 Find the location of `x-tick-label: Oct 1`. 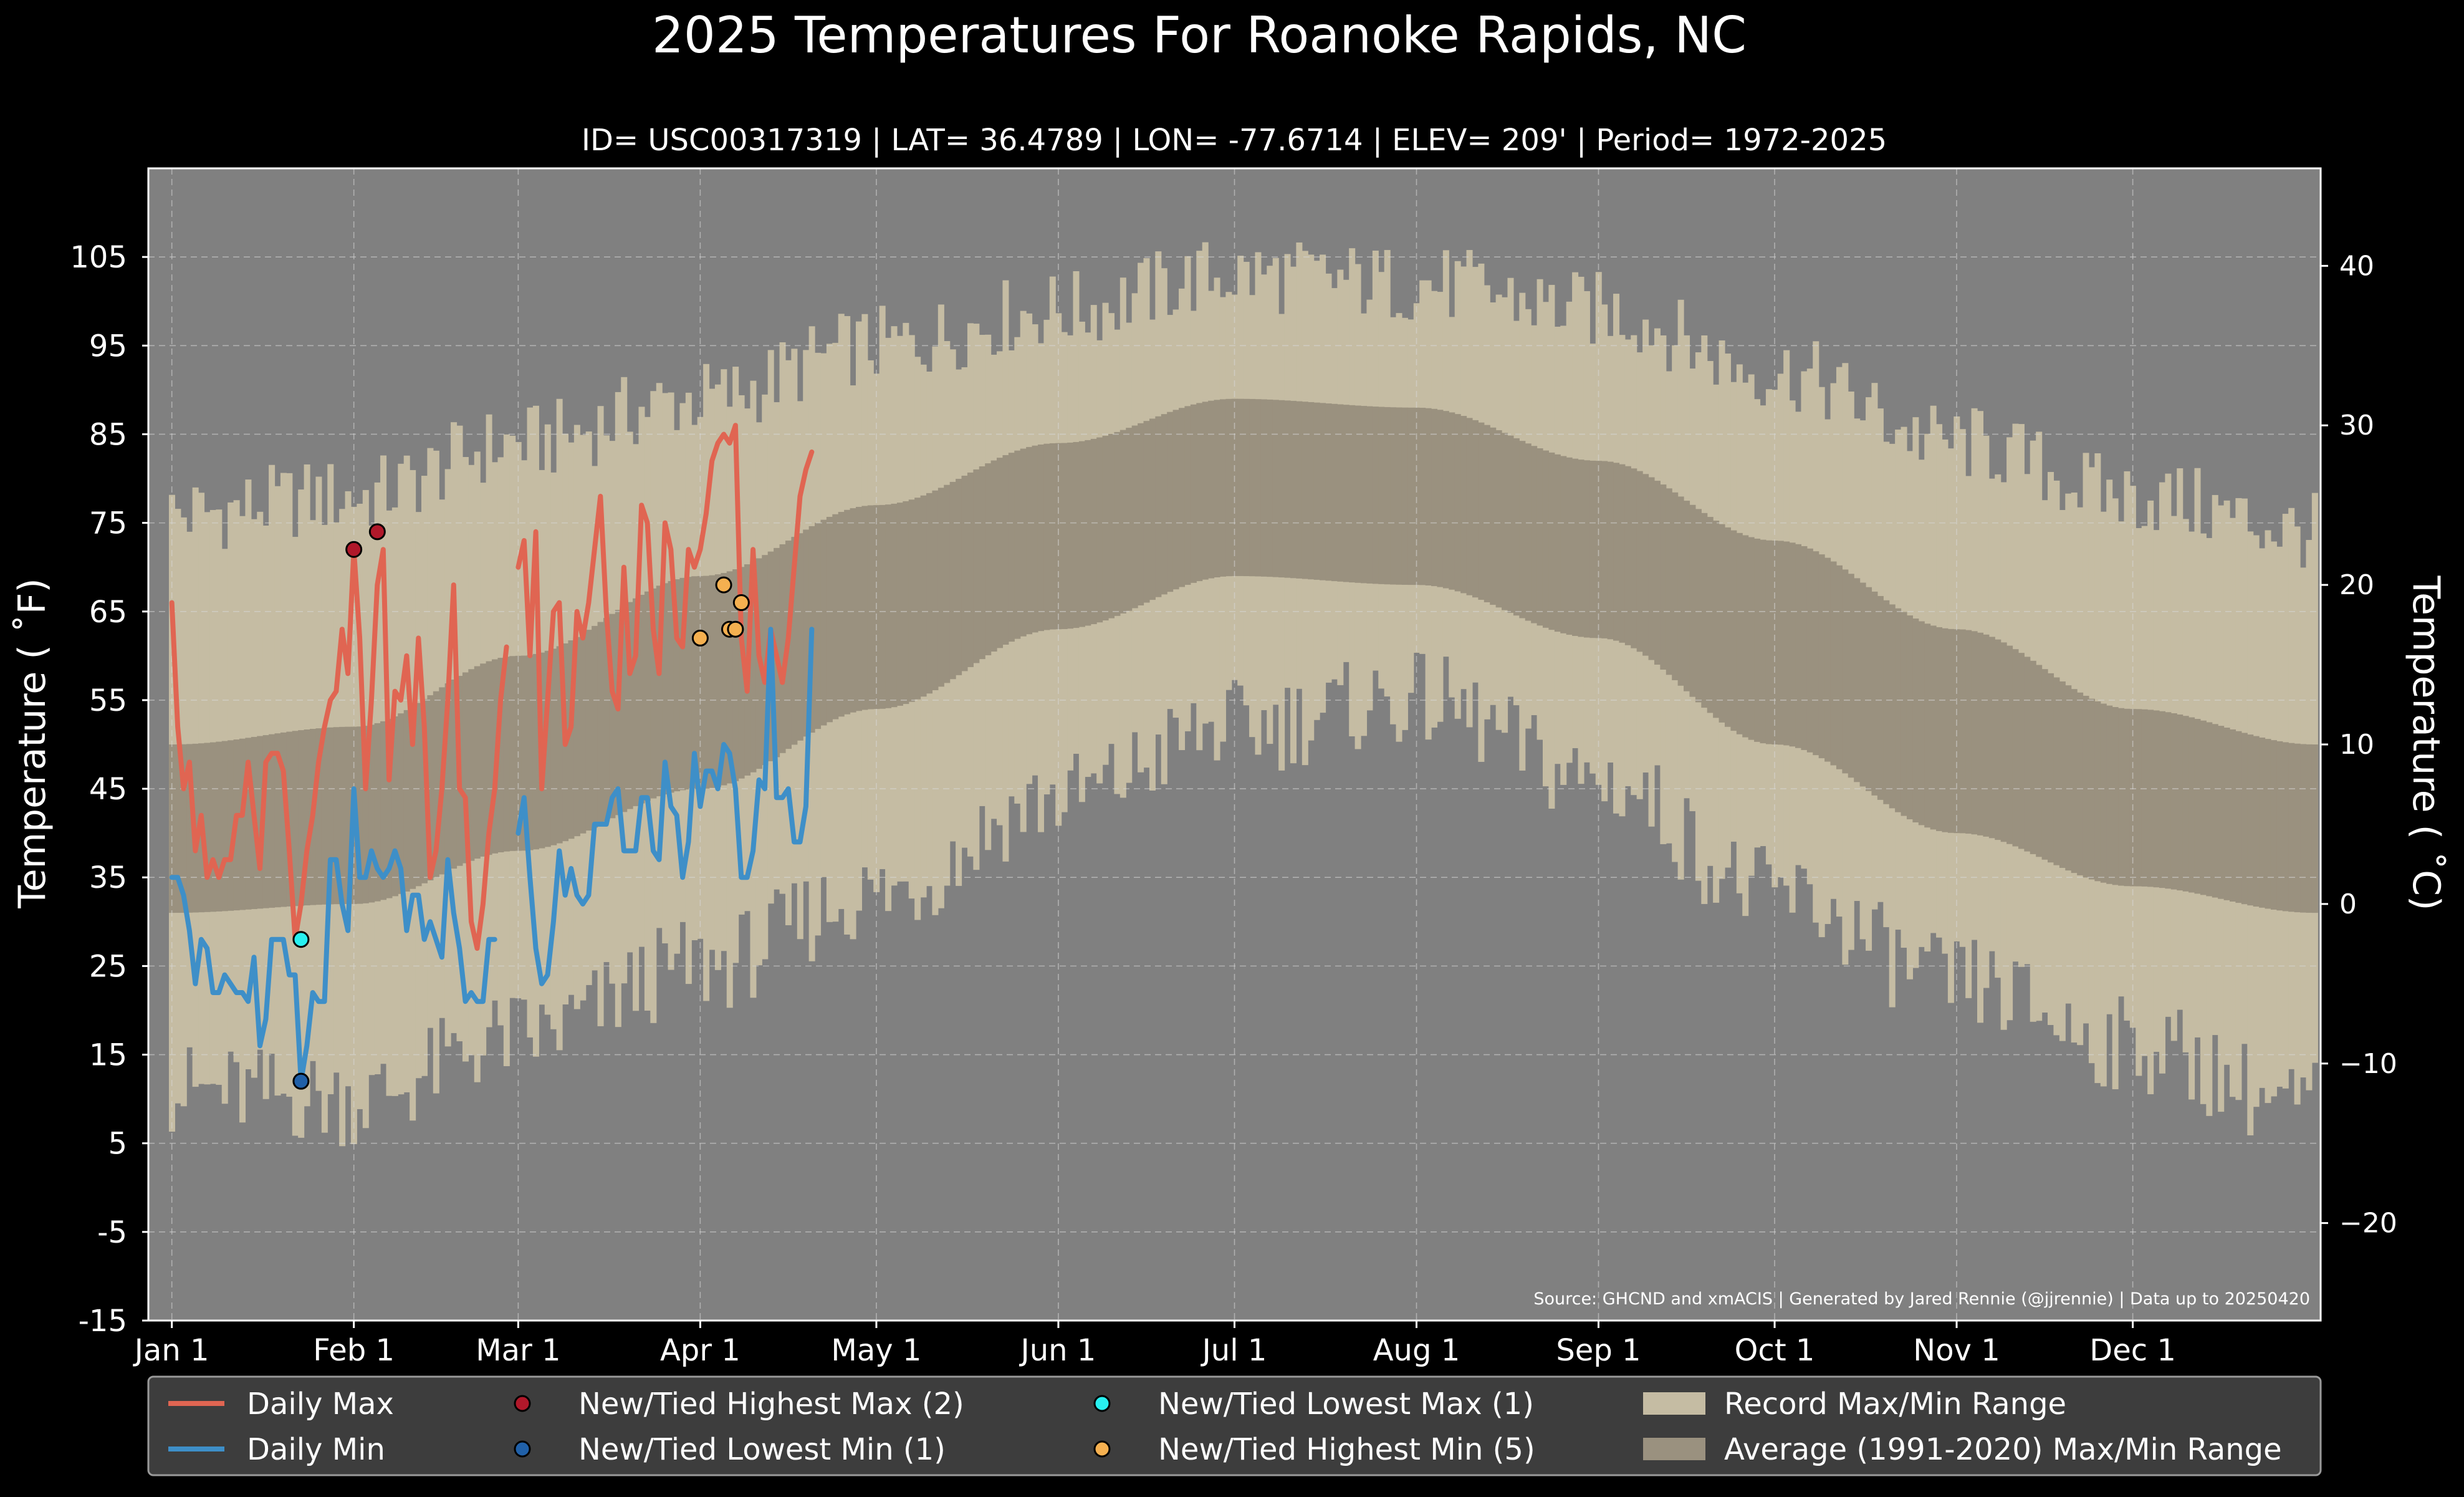

x-tick-label: Oct 1 is located at coordinates (1775, 1350).